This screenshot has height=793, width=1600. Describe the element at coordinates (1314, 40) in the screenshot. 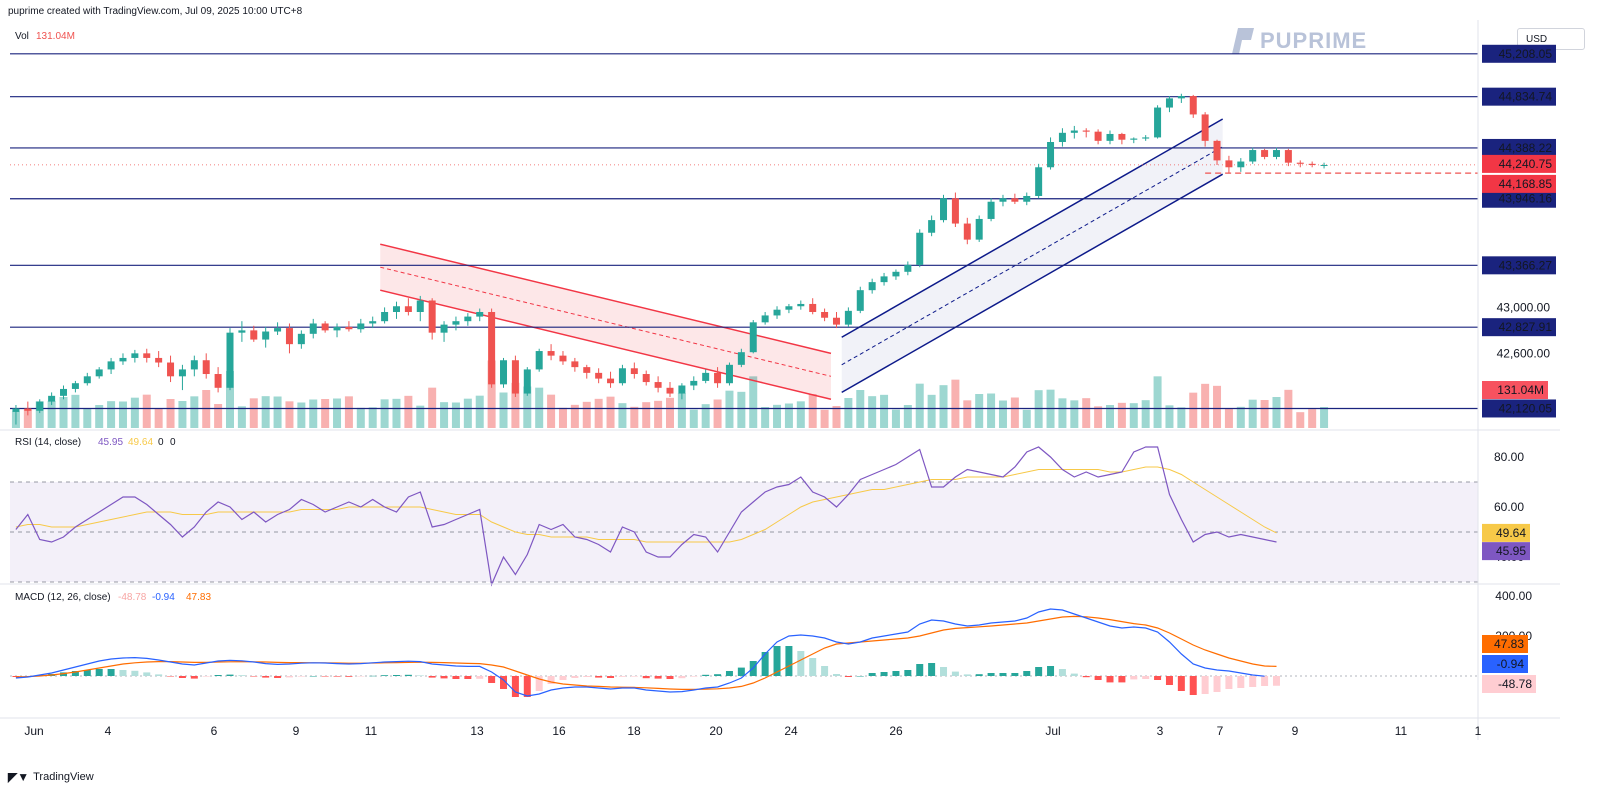

I see `brand-name: PUPRIME` at that location.